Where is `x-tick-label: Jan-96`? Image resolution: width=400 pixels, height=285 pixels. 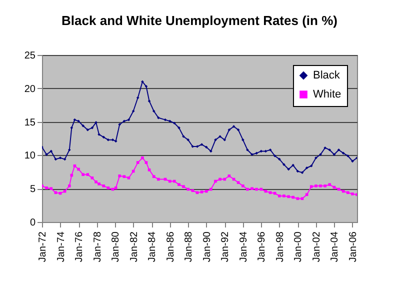 x-tick-label: Jan-96 is located at coordinates (262, 246).